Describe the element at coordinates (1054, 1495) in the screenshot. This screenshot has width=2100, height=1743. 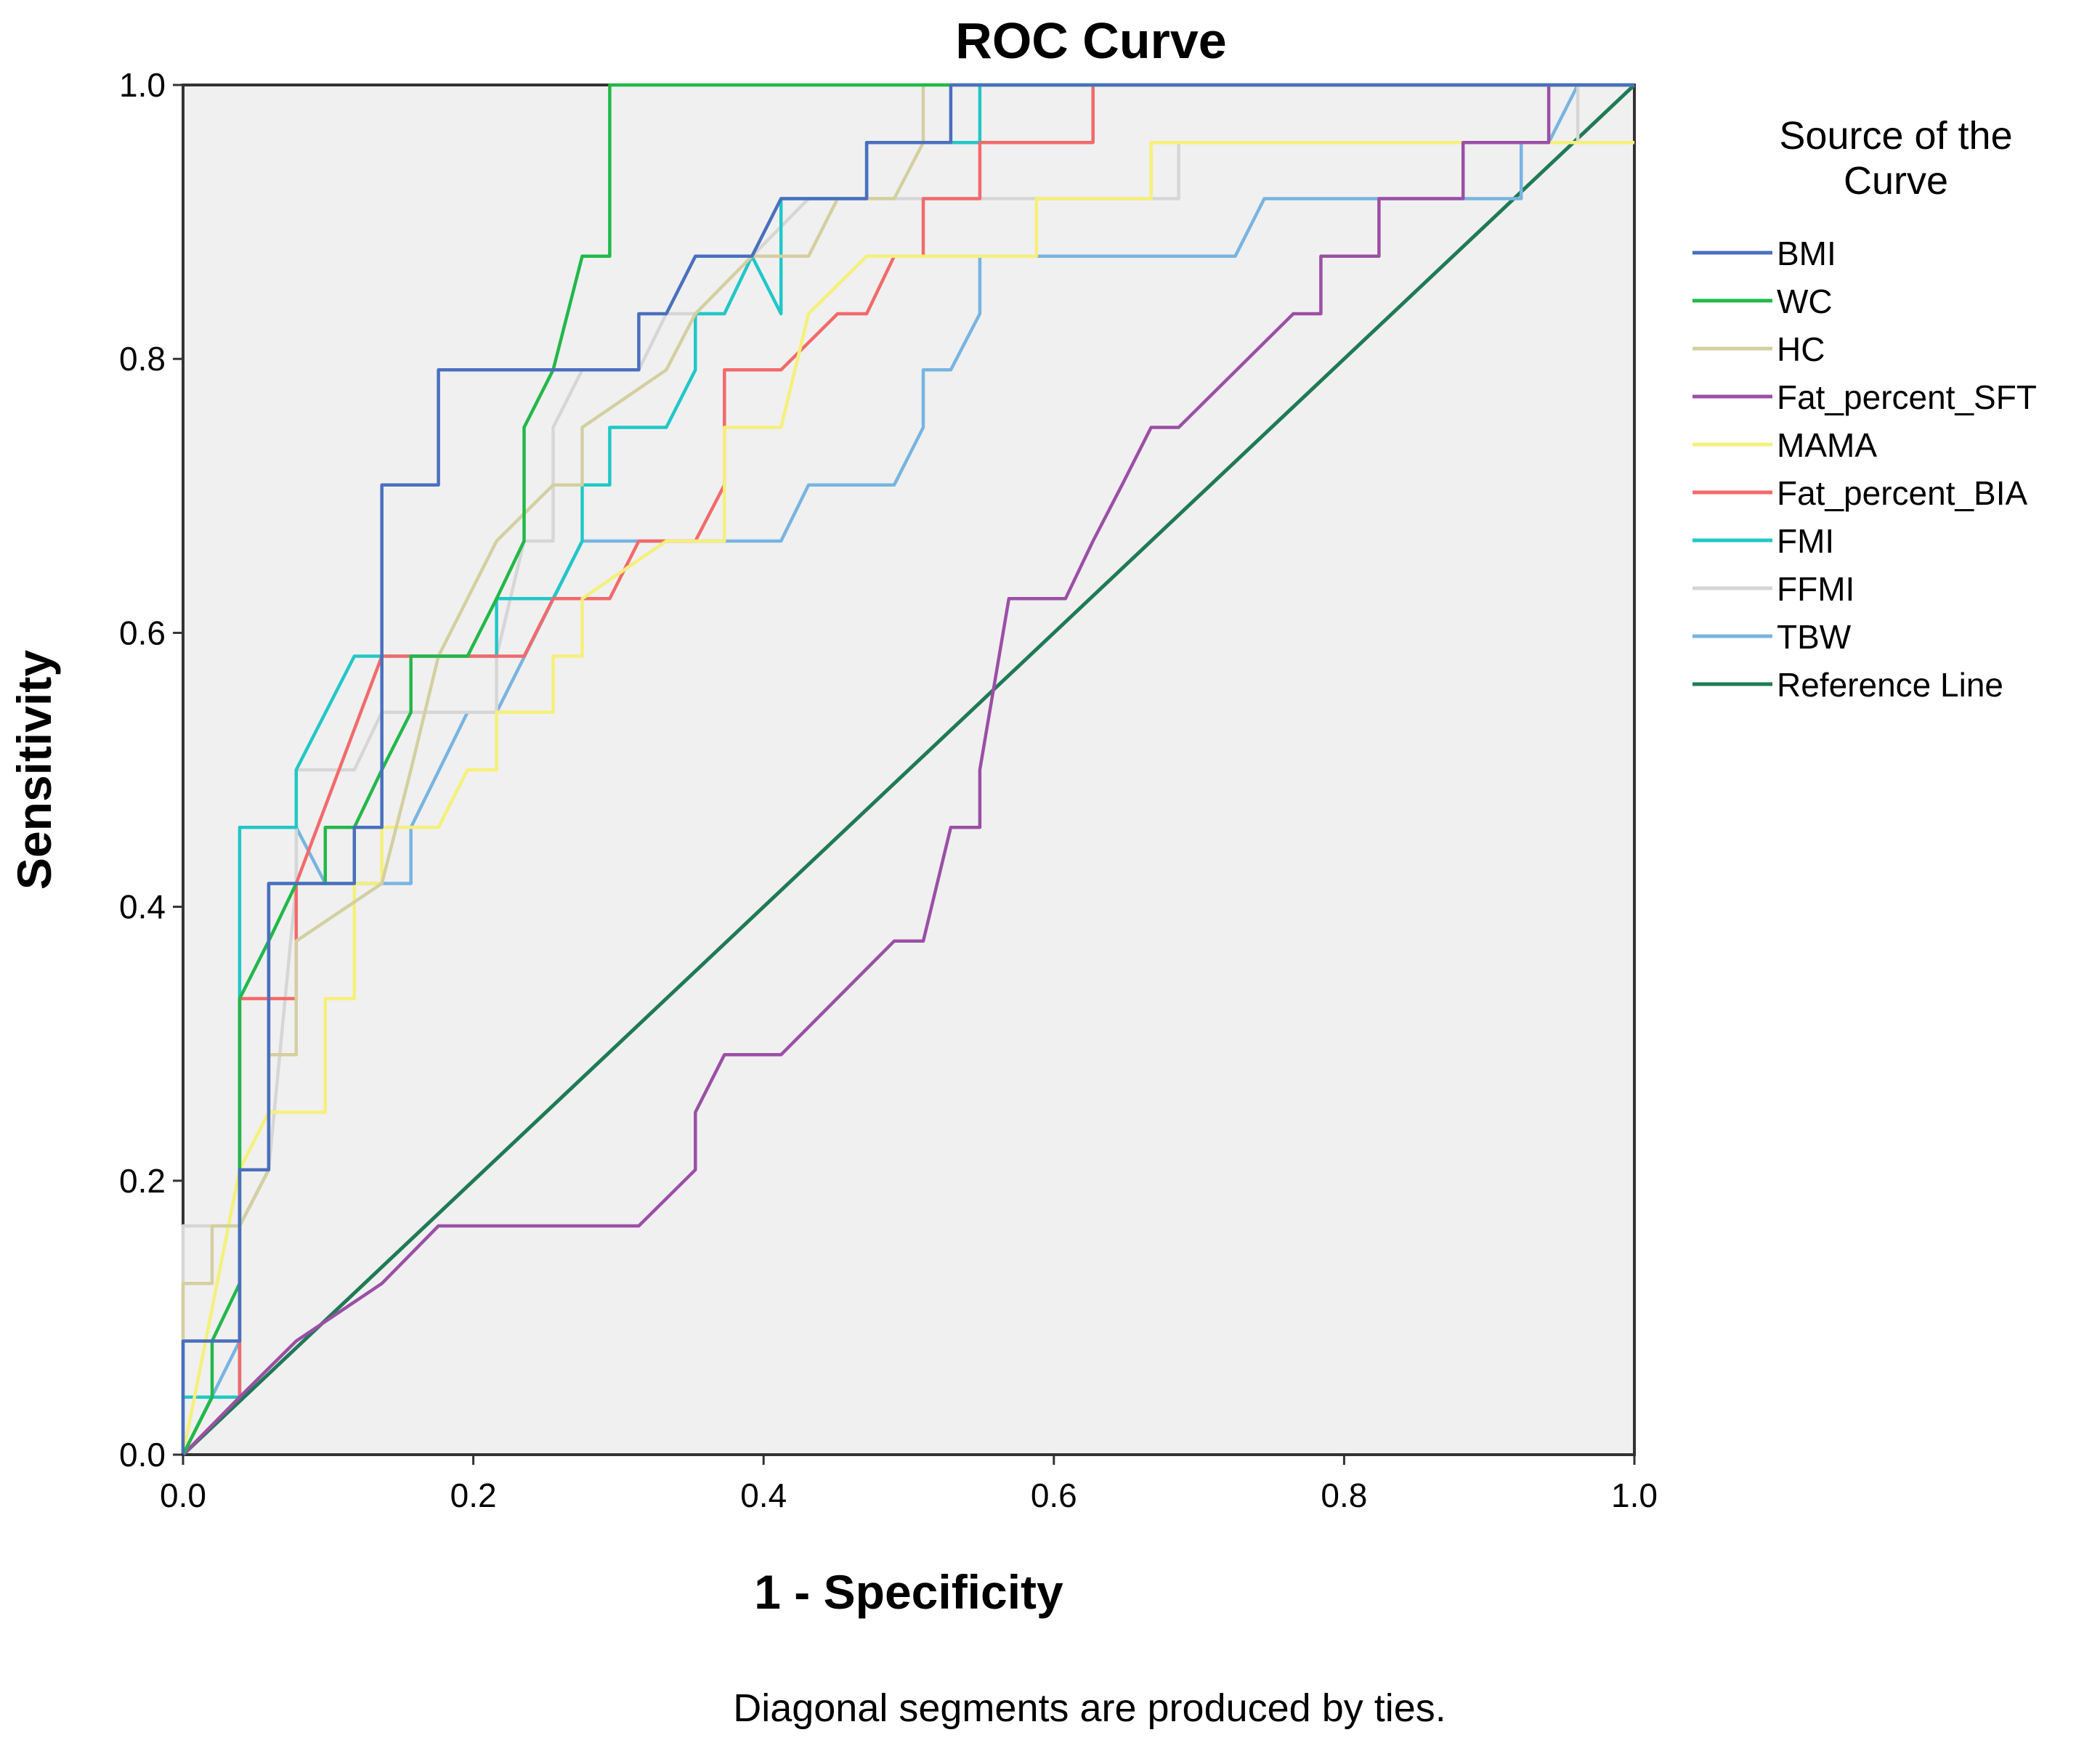
I see `x-tick-label: 0.6` at that location.